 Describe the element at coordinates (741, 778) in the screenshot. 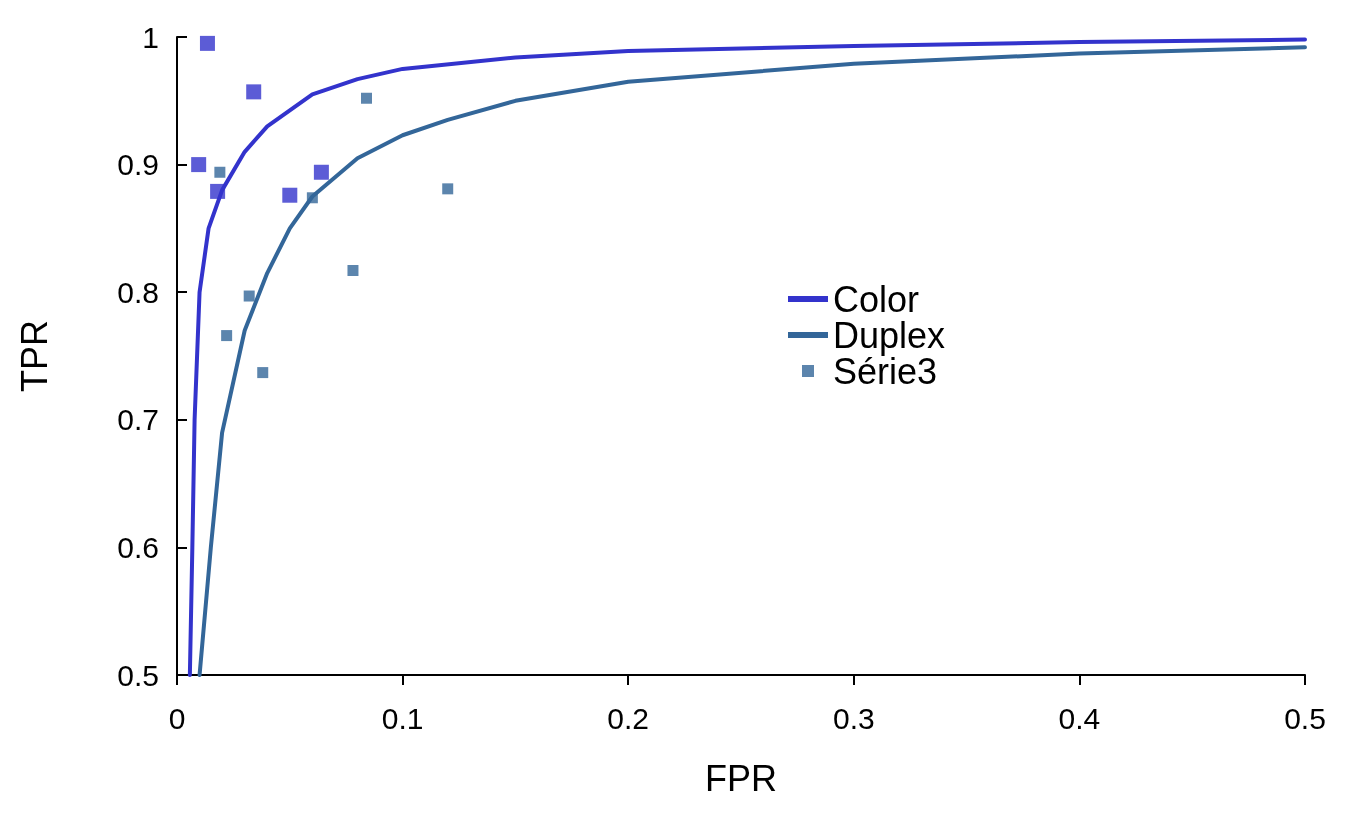

I see `x-axis-title: FPR` at that location.